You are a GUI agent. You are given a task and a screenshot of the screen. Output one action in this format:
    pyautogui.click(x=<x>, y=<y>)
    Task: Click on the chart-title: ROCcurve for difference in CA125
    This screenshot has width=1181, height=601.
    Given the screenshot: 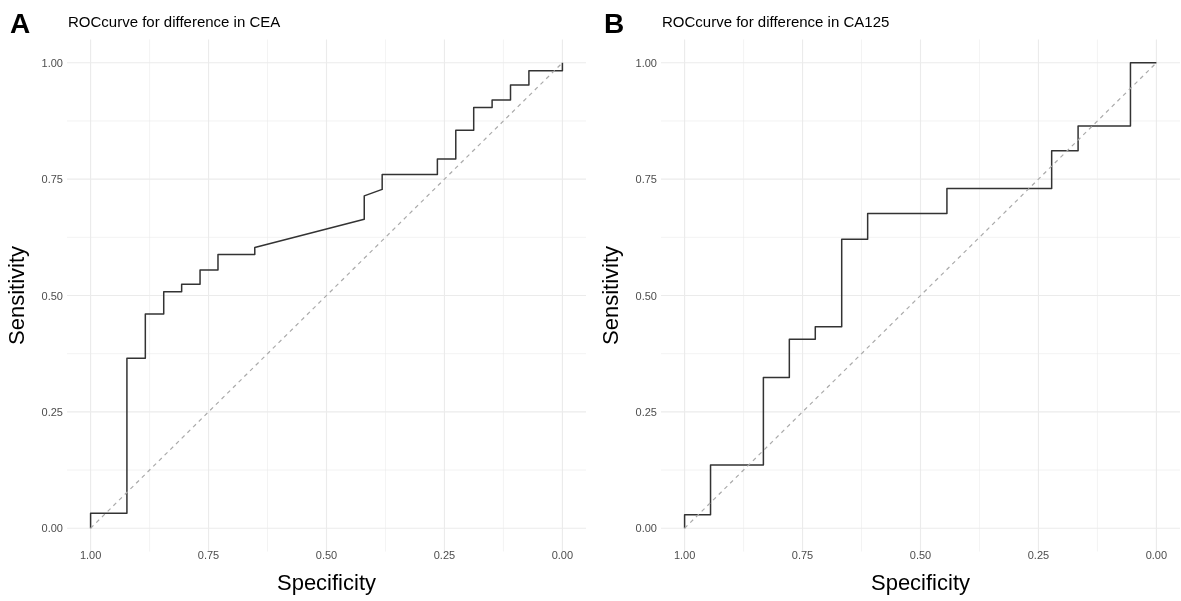 What is the action you would take?
    pyautogui.click(x=776, y=21)
    